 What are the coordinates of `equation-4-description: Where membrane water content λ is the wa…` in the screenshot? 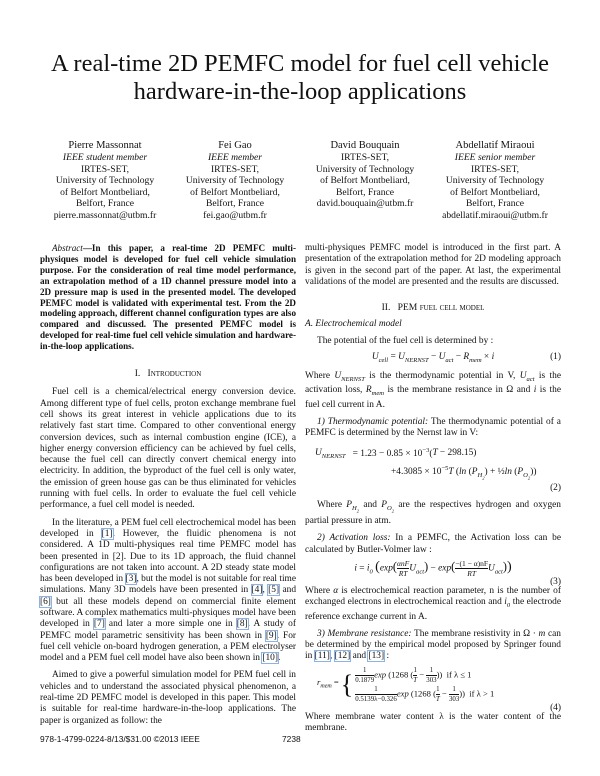 It's located at (433, 722).